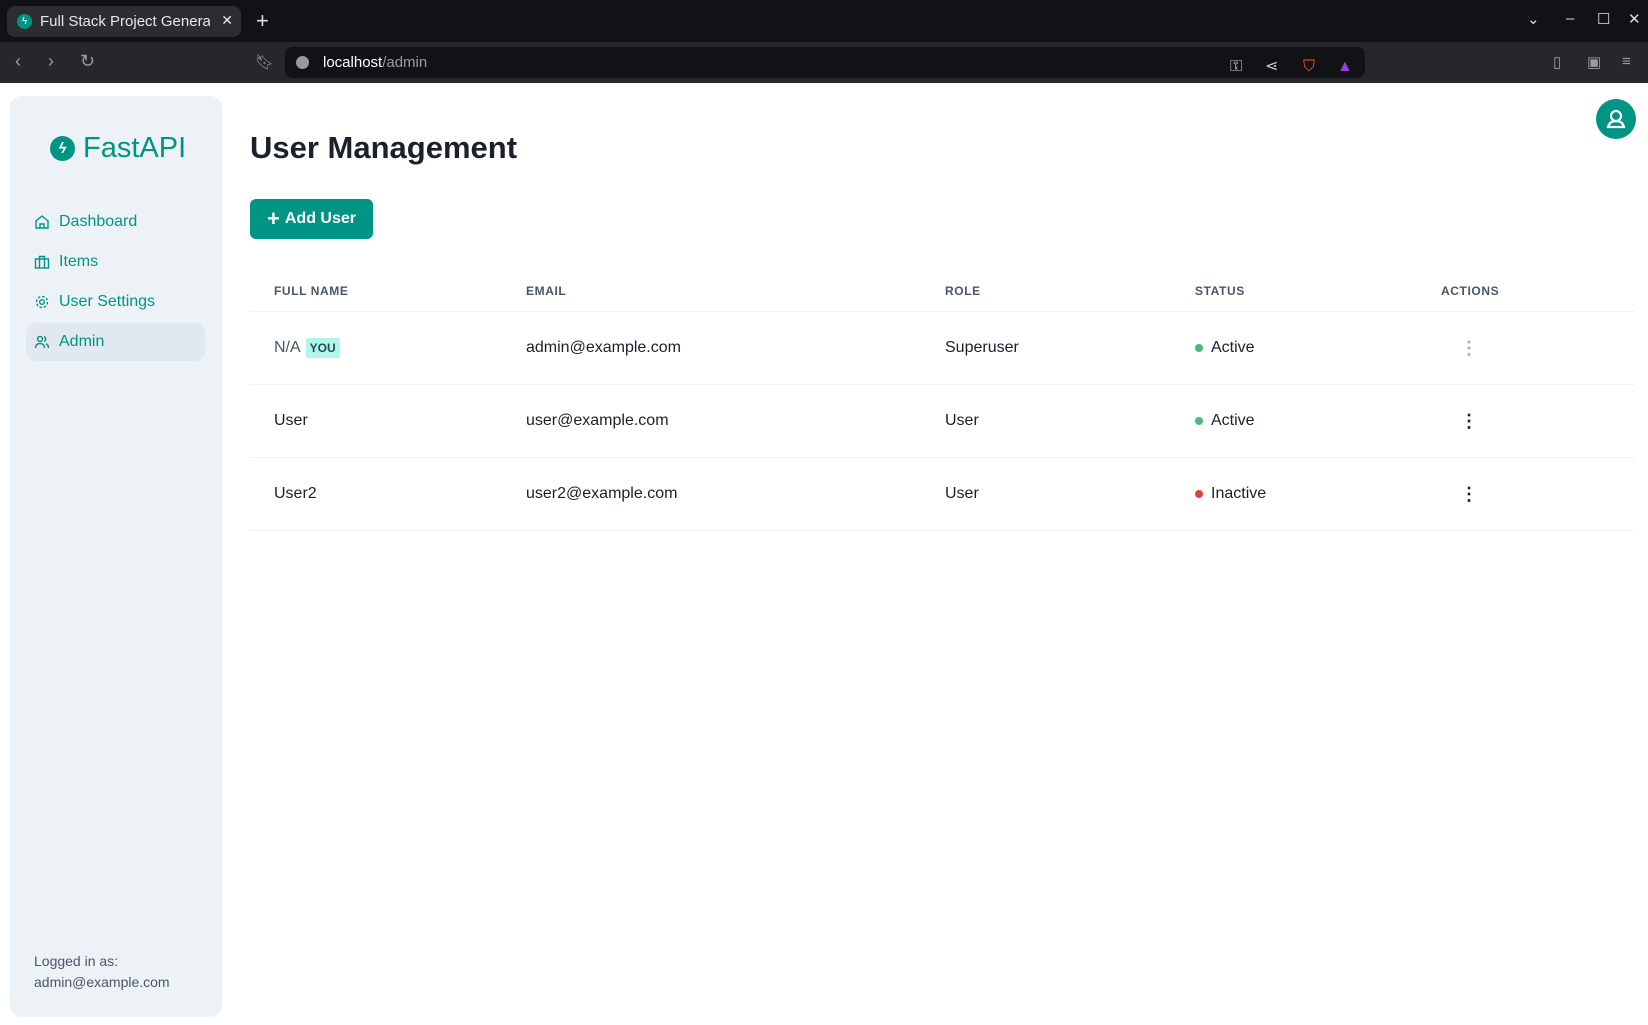 Image resolution: width=1648 pixels, height=1025 pixels. I want to click on maximize-icon: ☐, so click(1604, 19).